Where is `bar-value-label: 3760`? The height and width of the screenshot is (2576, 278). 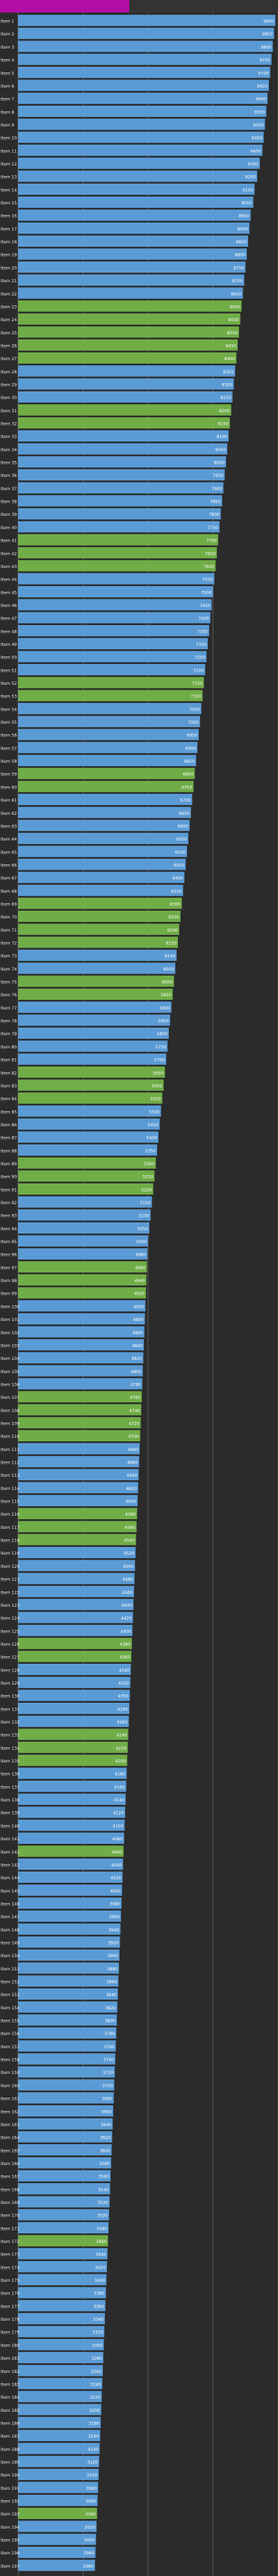 bar-value-label: 3760 is located at coordinates (109, 2047).